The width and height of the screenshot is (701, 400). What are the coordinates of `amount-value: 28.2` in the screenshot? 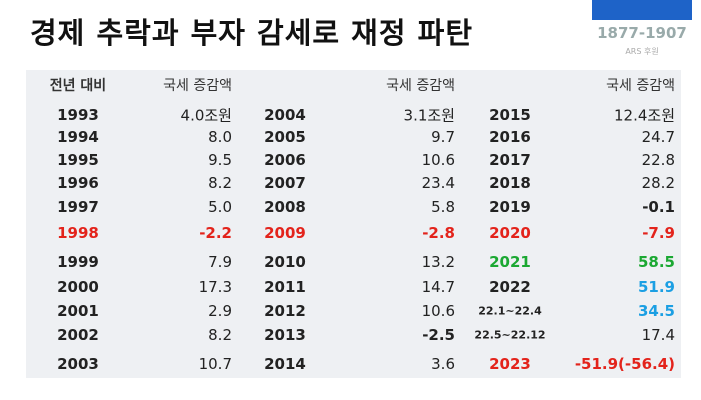 It's located at (658, 183).